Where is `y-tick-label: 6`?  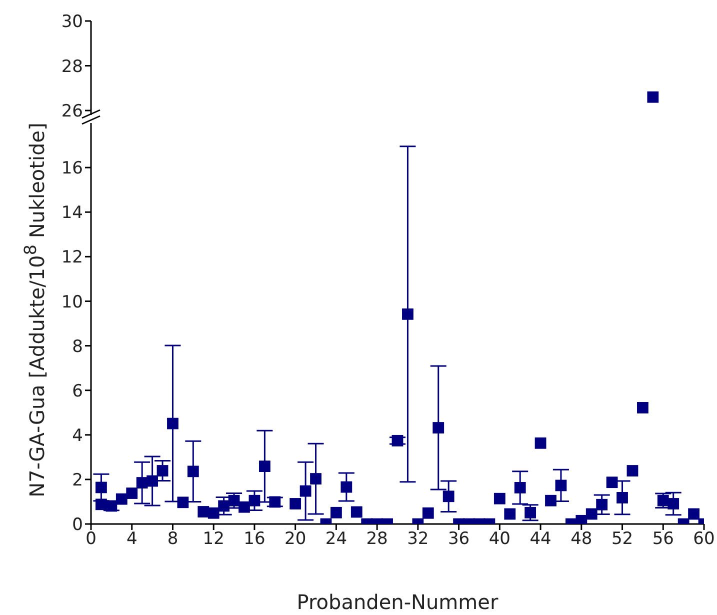
y-tick-label: 6 is located at coordinates (77, 391).